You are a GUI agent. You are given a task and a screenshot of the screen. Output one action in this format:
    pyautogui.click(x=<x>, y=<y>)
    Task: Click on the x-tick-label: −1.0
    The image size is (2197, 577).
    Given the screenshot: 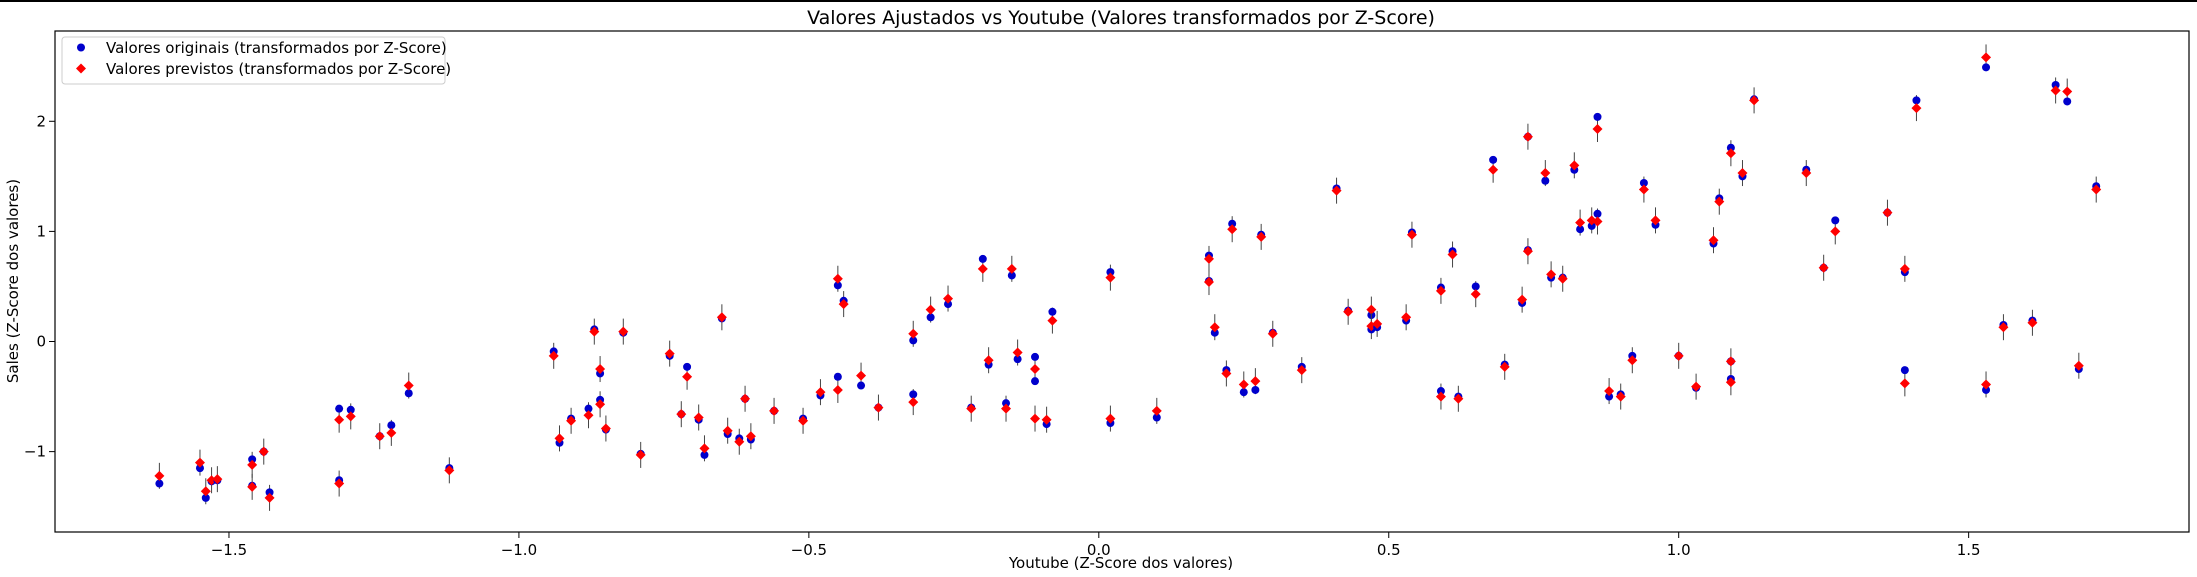 What is the action you would take?
    pyautogui.click(x=519, y=550)
    